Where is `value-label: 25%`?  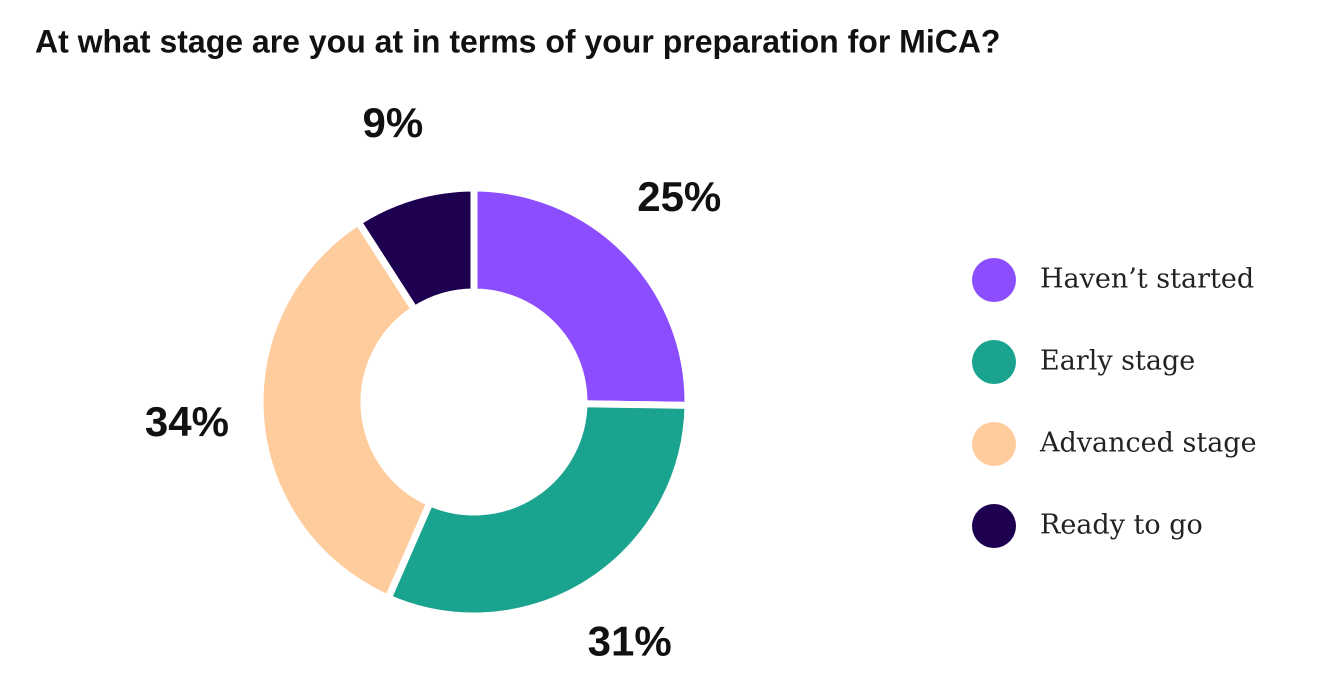 value-label: 25% is located at coordinates (679, 196).